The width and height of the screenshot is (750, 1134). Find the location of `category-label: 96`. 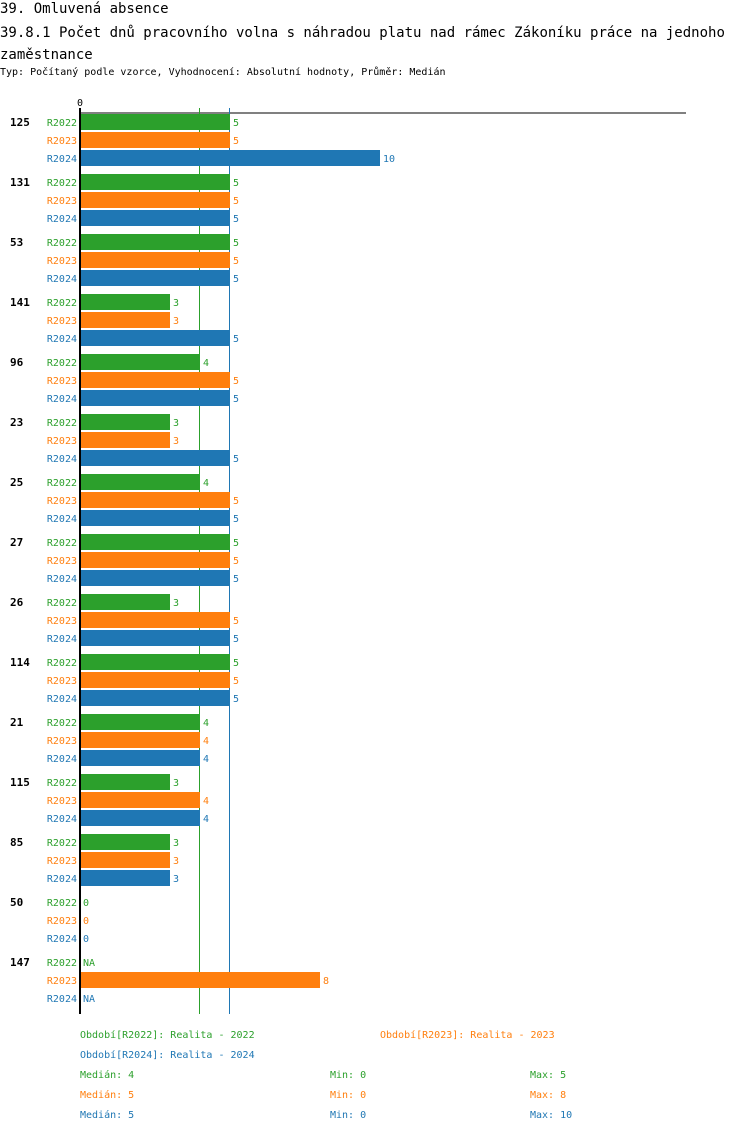

category-label: 96 is located at coordinates (17, 362).